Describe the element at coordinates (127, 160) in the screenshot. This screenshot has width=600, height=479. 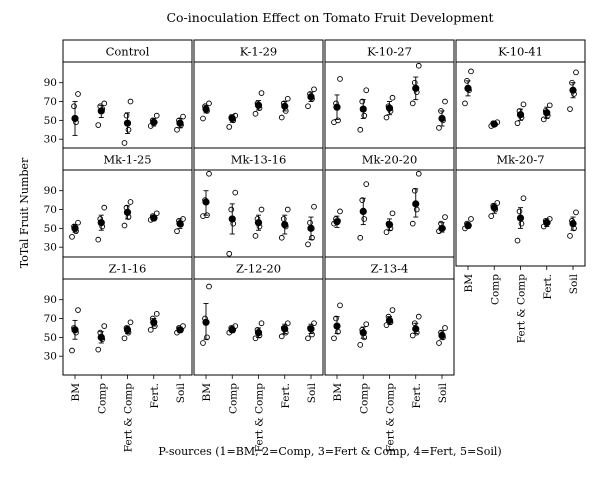
I see `panel-strip-label: Mk-1-25` at that location.